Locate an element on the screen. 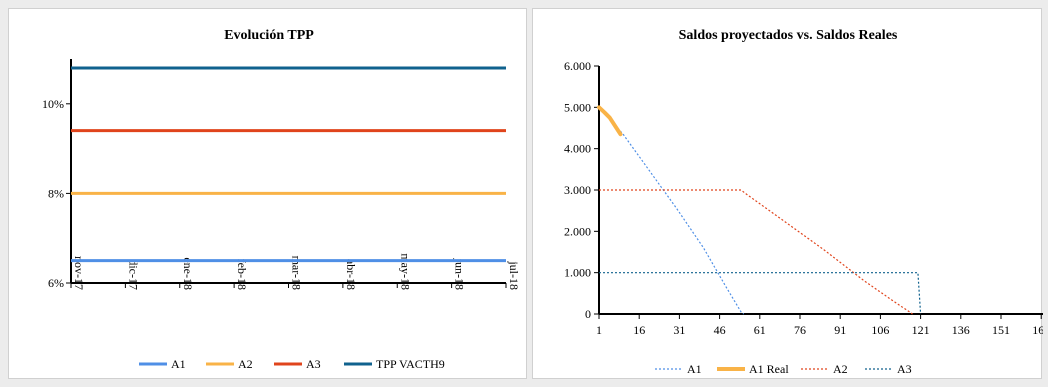 This screenshot has height=387, width=1048. y-tick-label: 6% is located at coordinates (56, 283).